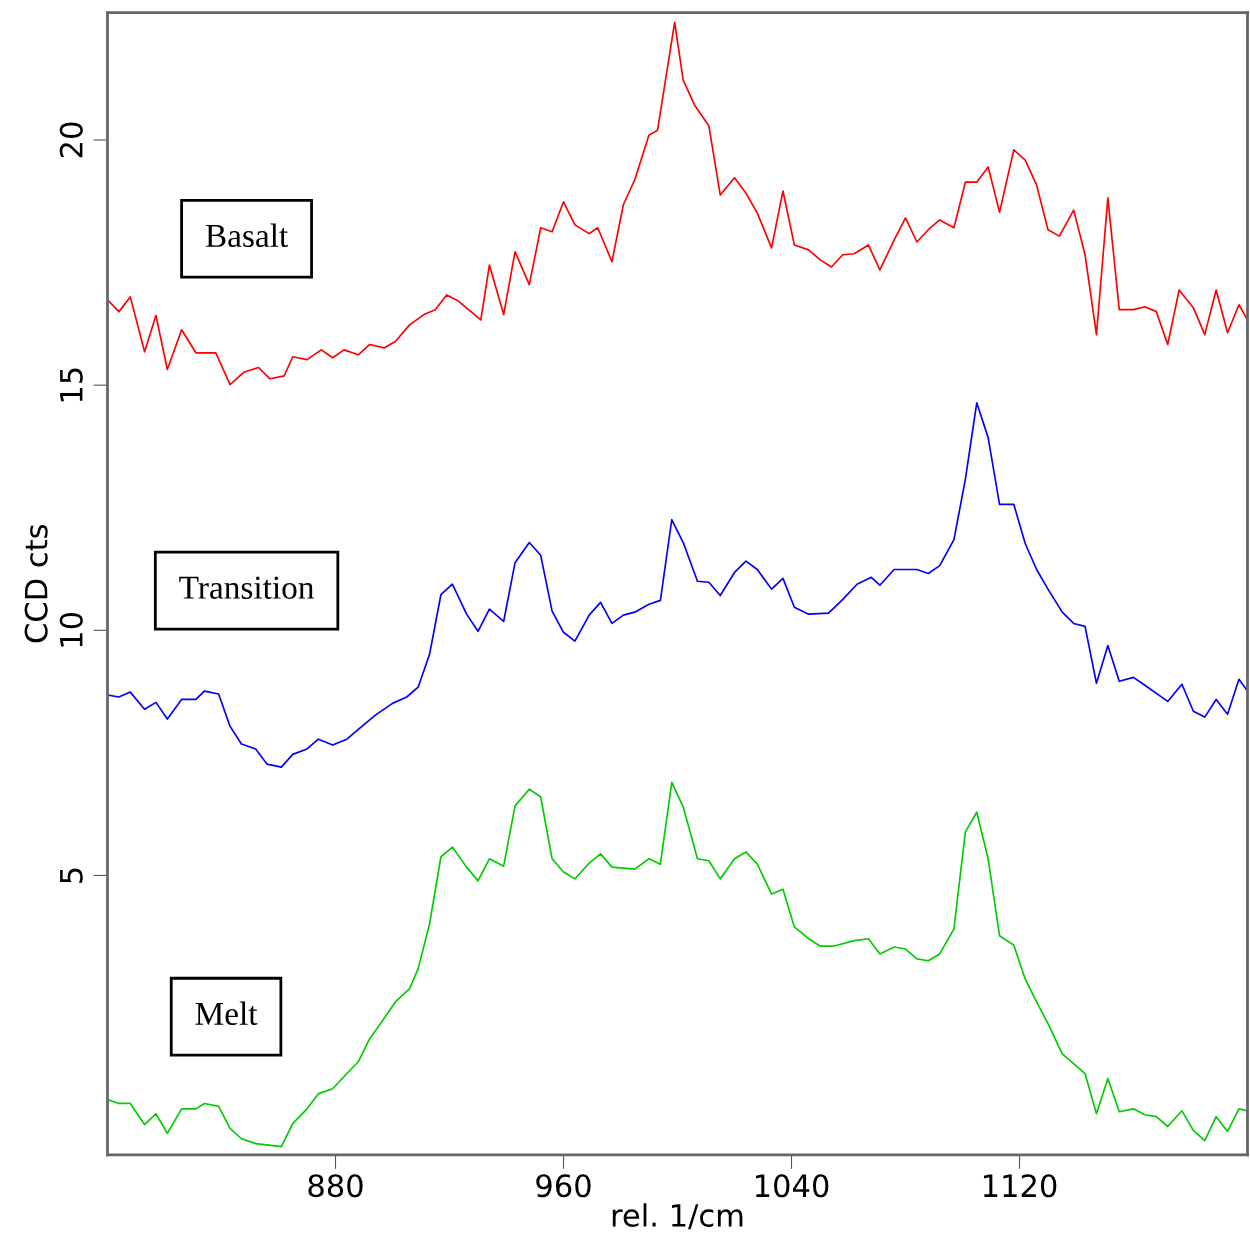 This screenshot has width=1250, height=1254. What do you see at coordinates (71, 385) in the screenshot?
I see `y-tick-label: 15` at bounding box center [71, 385].